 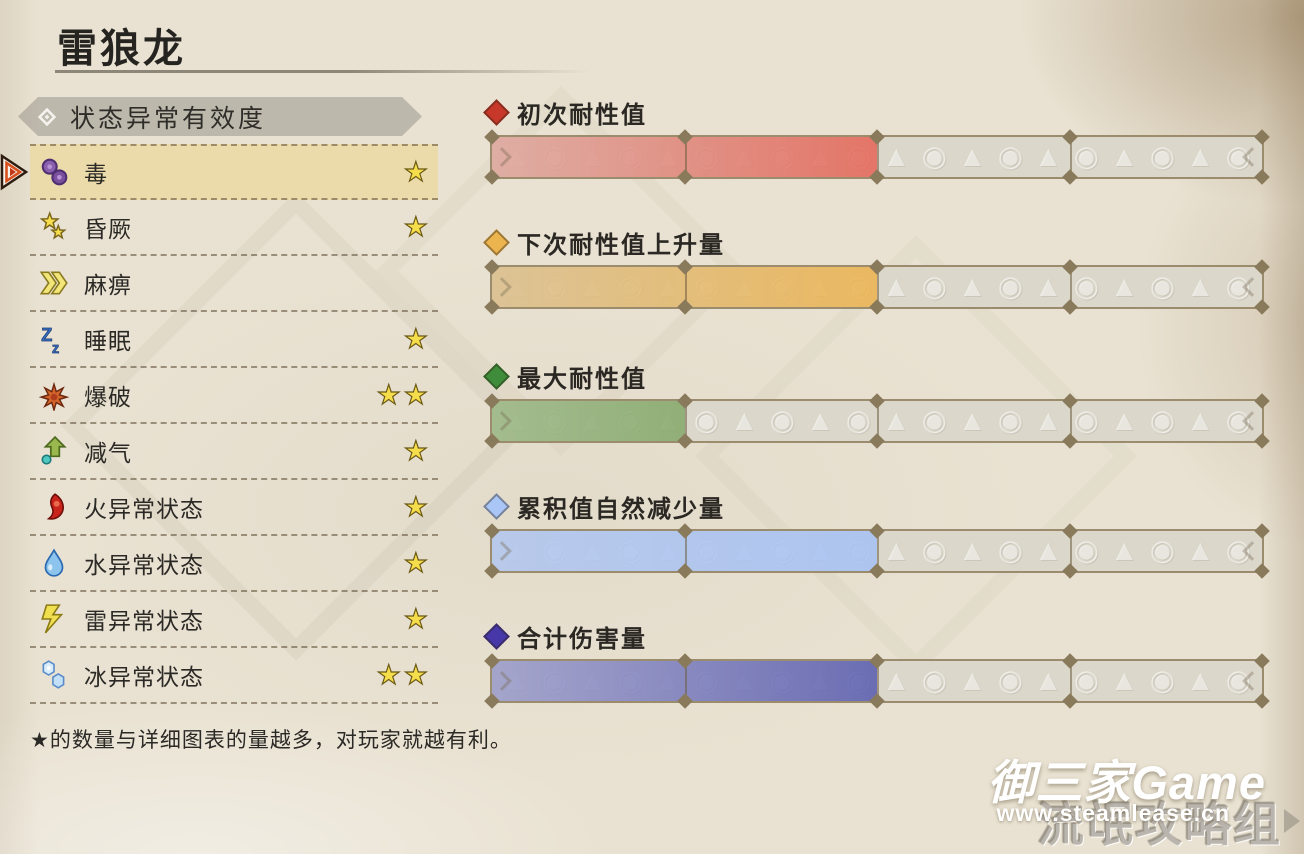 What do you see at coordinates (234, 676) in the screenshot?
I see `list-item-iceblight: 冰异常状态 ★ ★` at bounding box center [234, 676].